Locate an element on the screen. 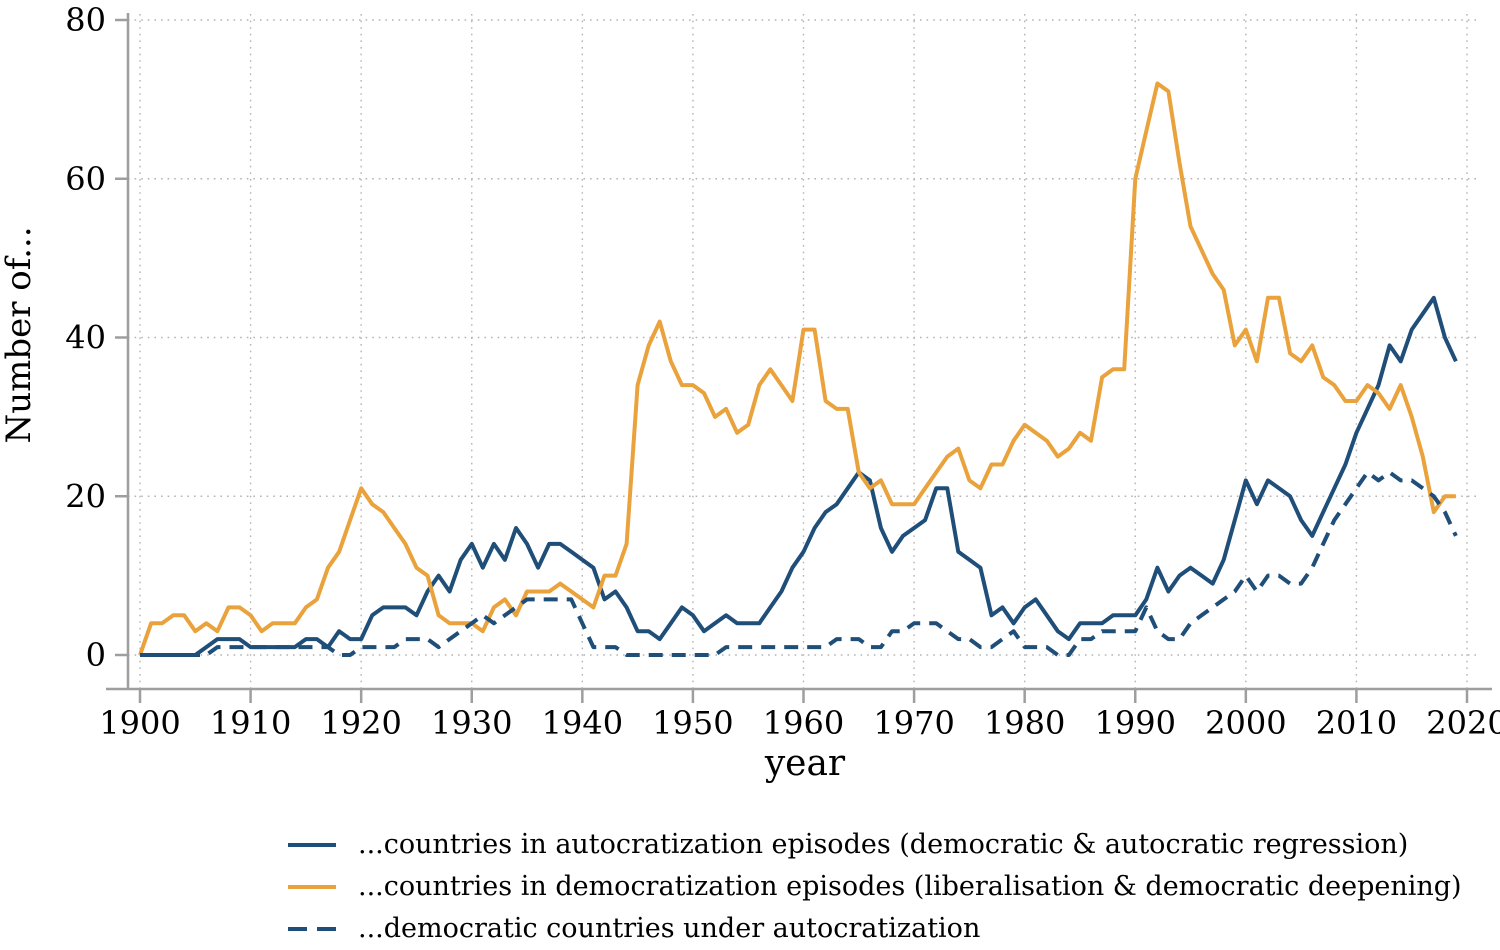 The width and height of the screenshot is (1500, 950). svg-text: 0 is located at coordinates (96, 655).